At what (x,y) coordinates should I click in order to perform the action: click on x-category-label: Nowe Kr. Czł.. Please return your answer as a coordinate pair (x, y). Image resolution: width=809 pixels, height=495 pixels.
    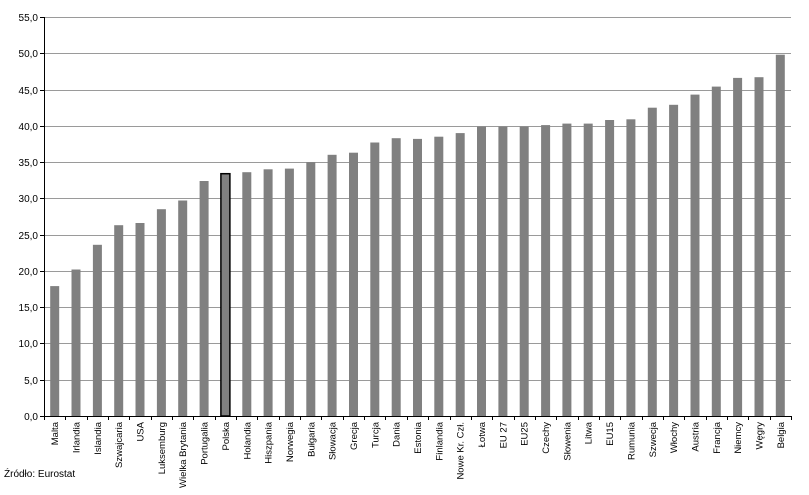
    Looking at the image, I should click on (461, 451).